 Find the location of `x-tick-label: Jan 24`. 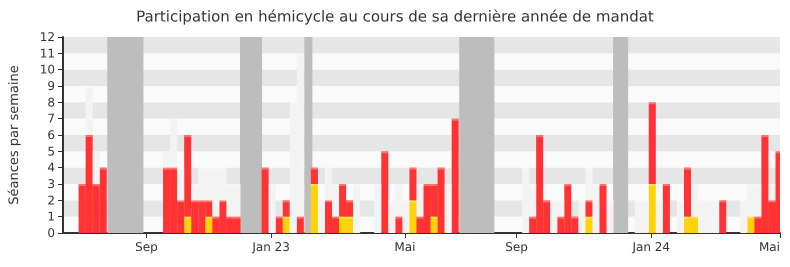

x-tick-label: Jan 24 is located at coordinates (650, 247).